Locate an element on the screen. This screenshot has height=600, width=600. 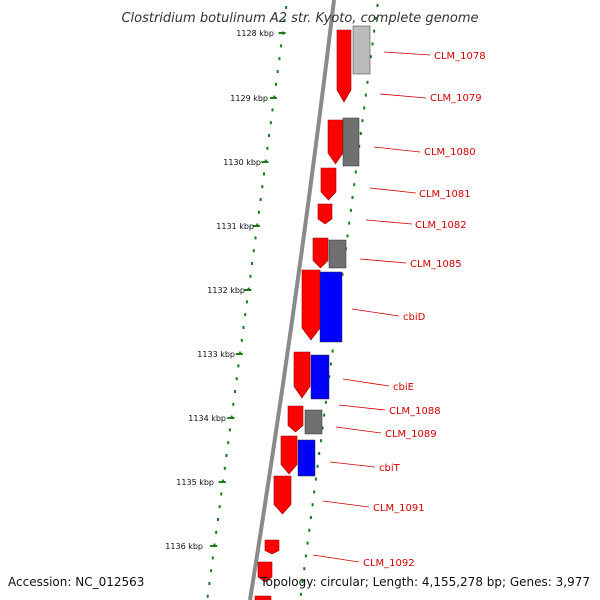
accession-text: Accession: NC_012563 is located at coordinates (76, 582).